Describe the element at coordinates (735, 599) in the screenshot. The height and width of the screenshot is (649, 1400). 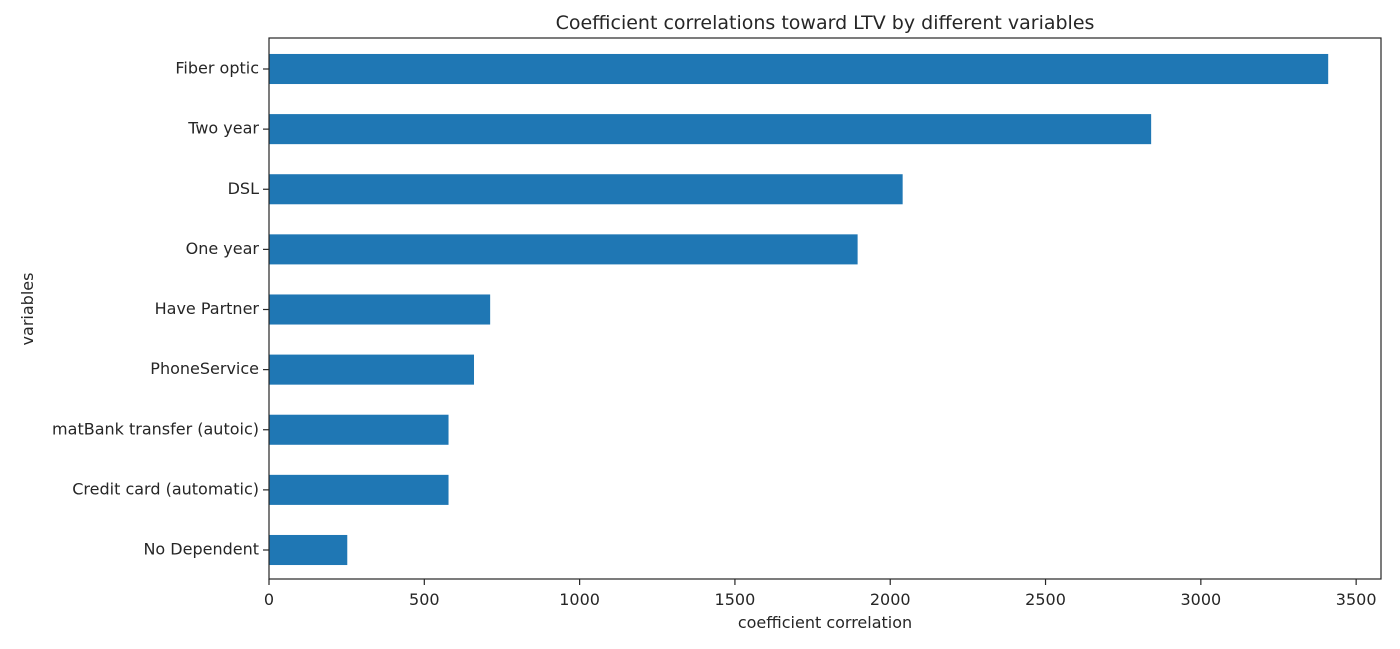
I see `x-tick-label: 1500` at that location.